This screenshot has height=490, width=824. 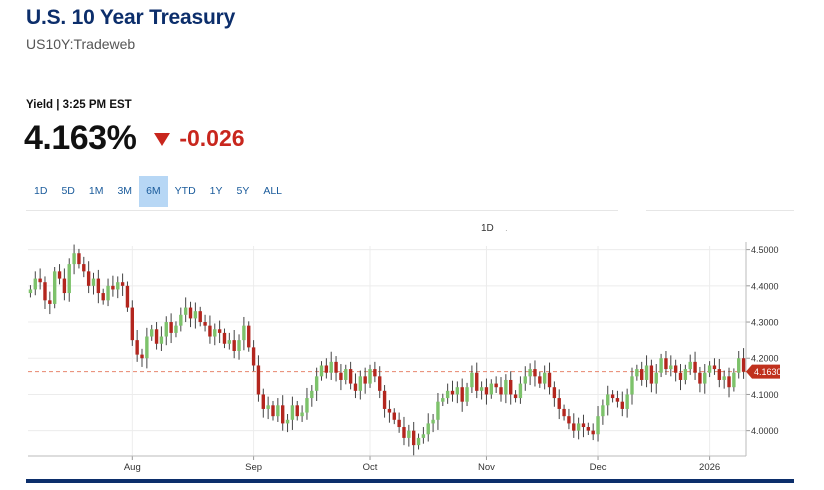 I want to click on range-tab-3m: 3M, so click(x=125, y=191).